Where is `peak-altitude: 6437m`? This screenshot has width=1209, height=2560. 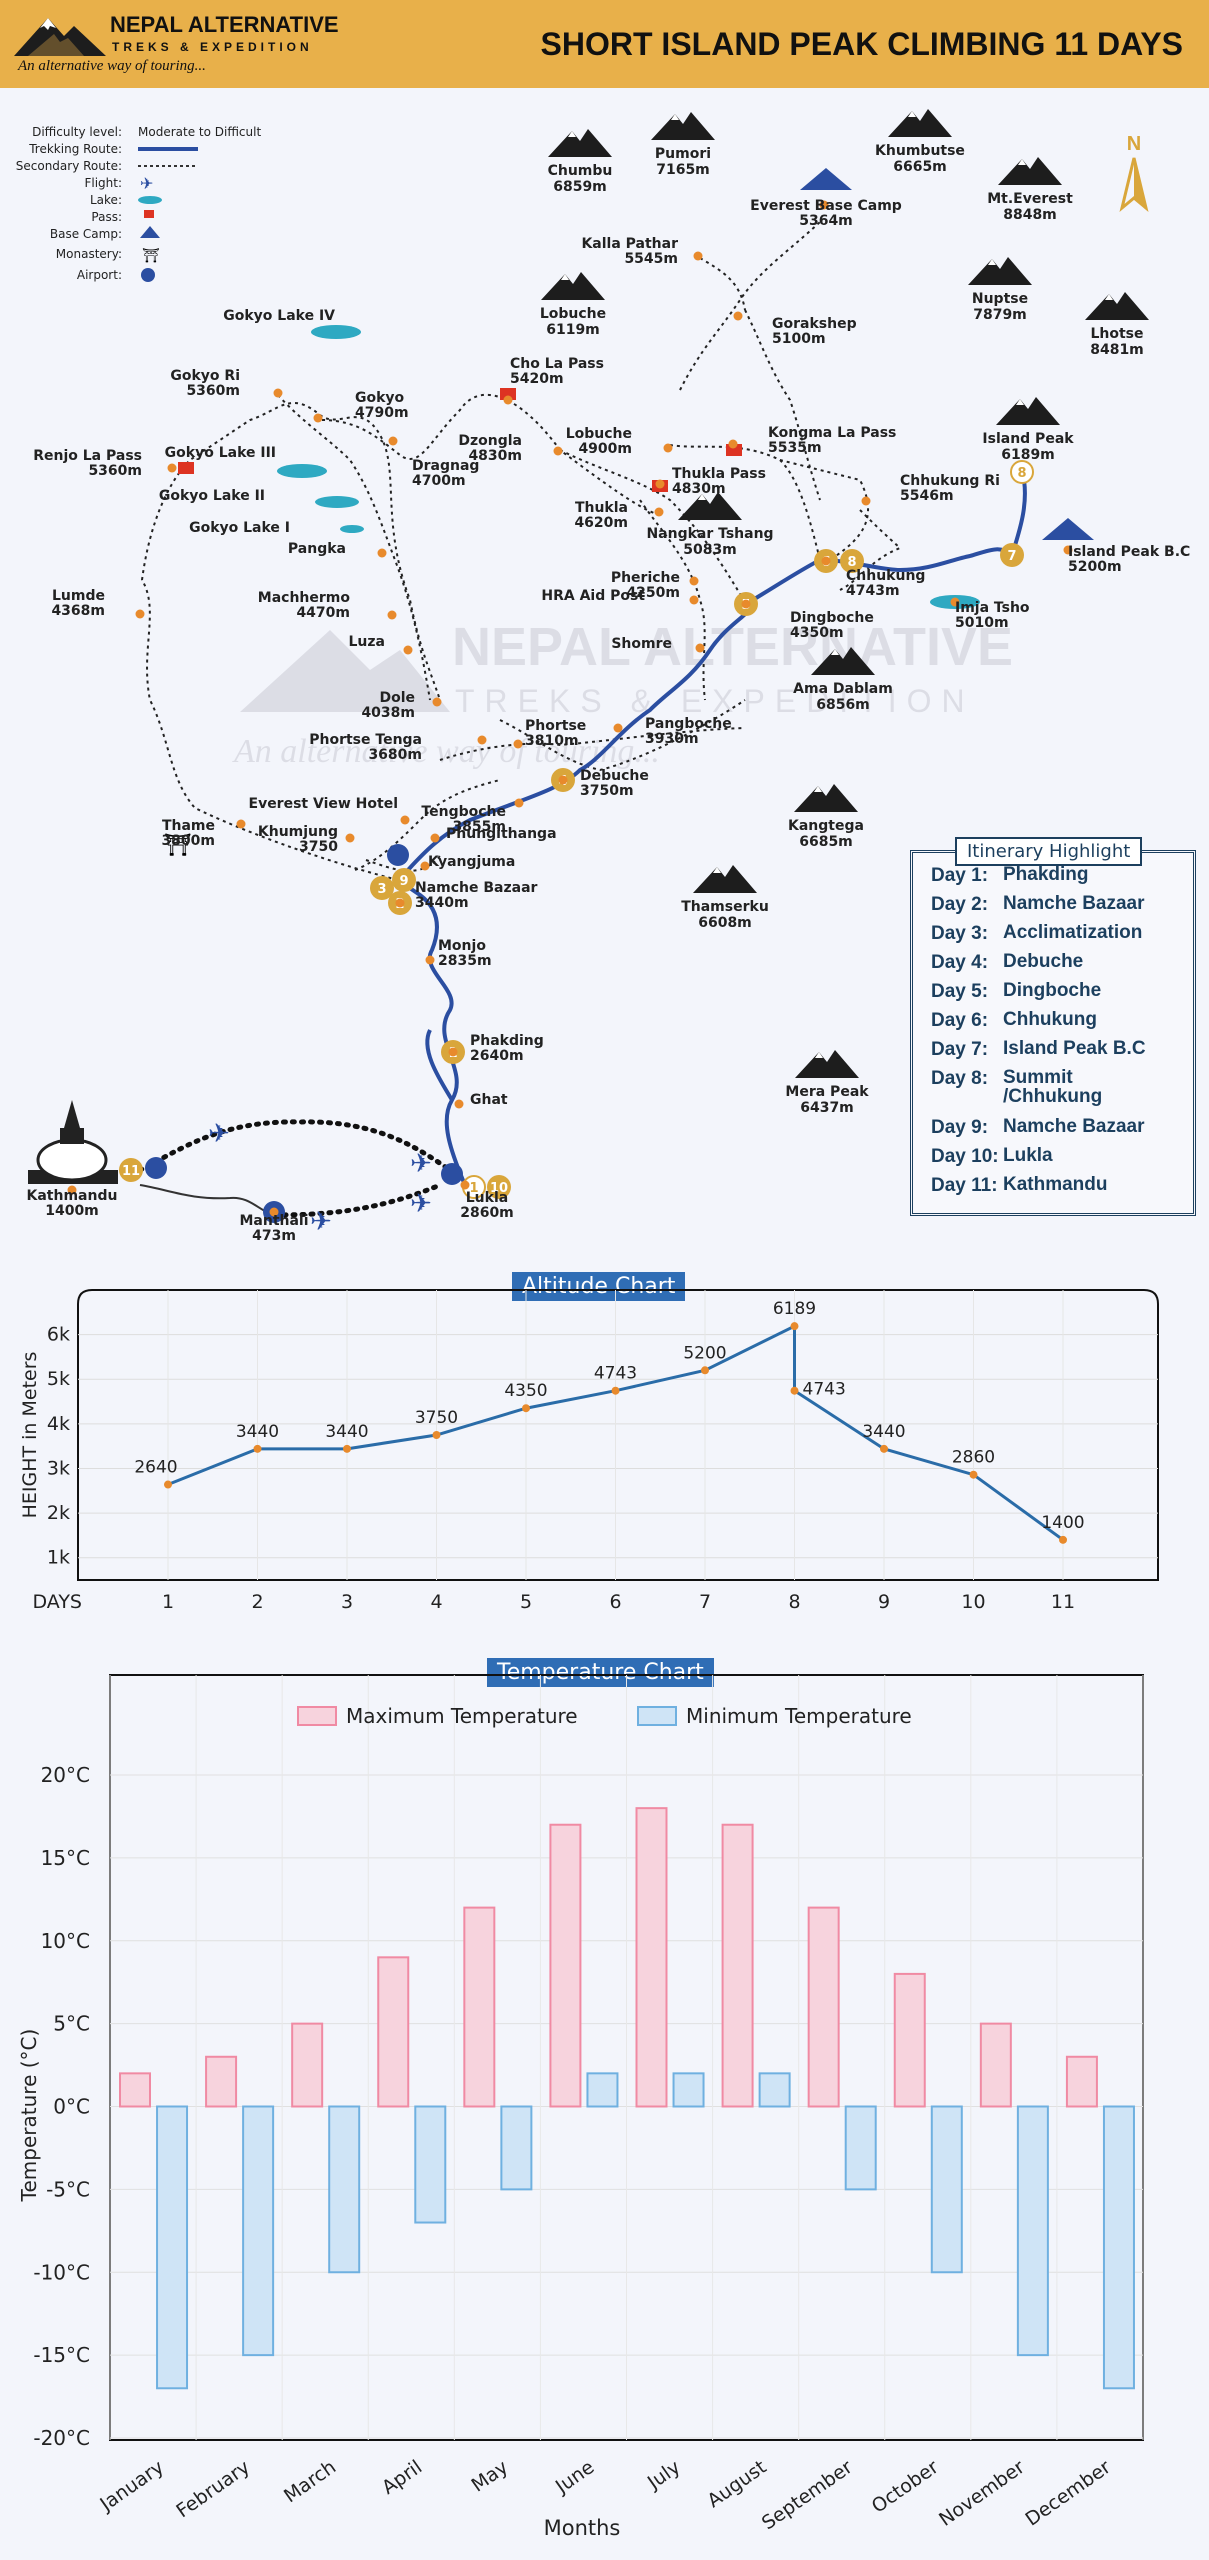 peak-altitude: 6437m is located at coordinates (827, 1108).